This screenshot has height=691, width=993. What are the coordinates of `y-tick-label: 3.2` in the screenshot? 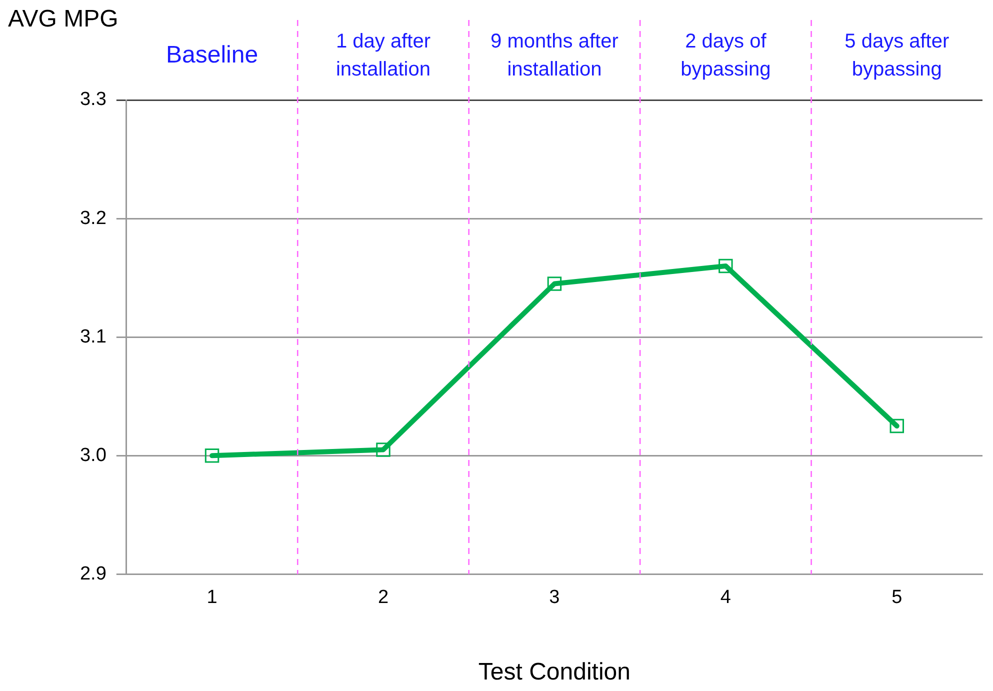 It's located at (93, 218).